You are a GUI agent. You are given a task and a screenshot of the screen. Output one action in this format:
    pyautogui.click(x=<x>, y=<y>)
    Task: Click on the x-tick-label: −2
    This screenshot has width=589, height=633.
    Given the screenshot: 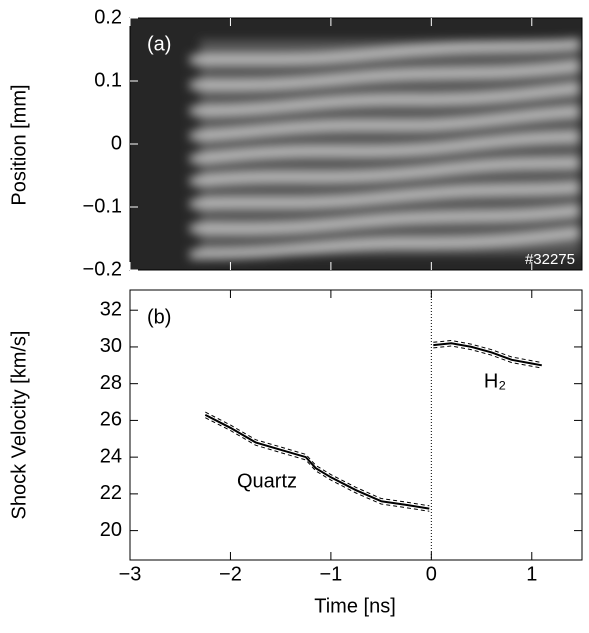 What is the action you would take?
    pyautogui.click(x=230, y=574)
    